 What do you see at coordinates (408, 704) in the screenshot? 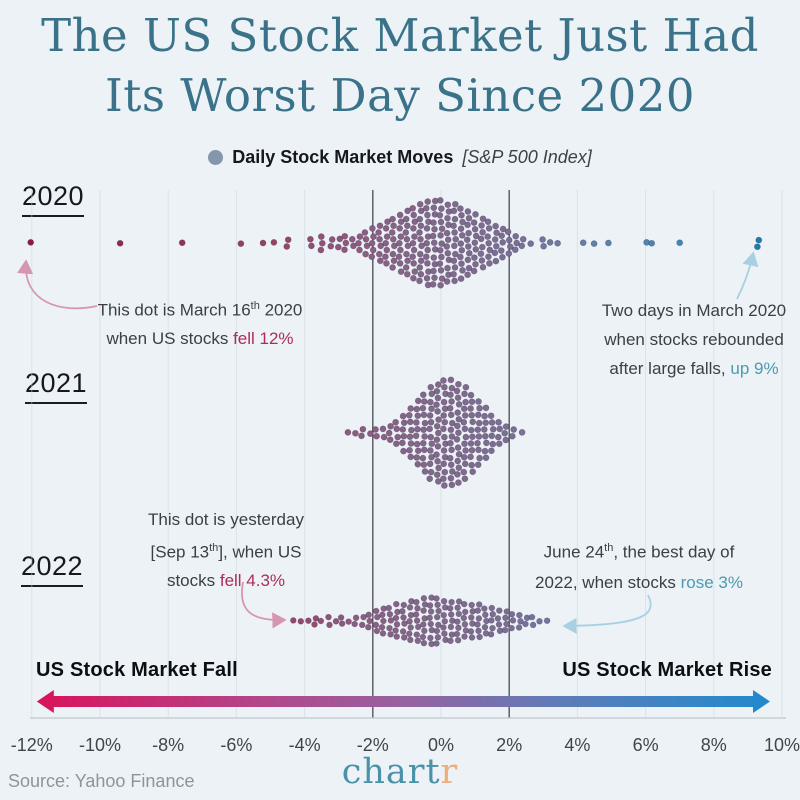
I see `x-axis` at bounding box center [408, 704].